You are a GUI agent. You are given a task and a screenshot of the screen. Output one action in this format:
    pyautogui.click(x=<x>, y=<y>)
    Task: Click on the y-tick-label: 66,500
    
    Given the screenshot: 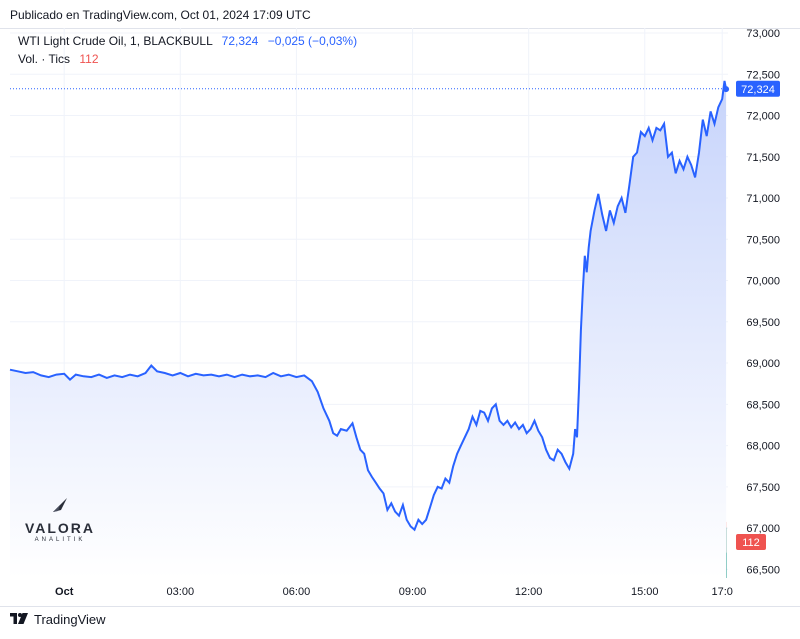 What is the action you would take?
    pyautogui.click(x=763, y=570)
    